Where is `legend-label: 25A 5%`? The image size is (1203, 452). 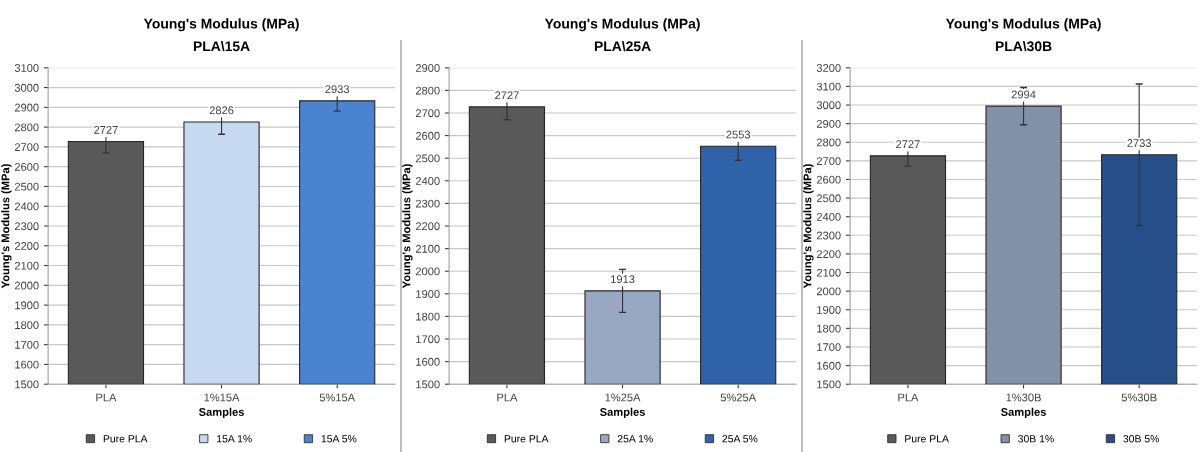
legend-label: 25A 5% is located at coordinates (740, 439).